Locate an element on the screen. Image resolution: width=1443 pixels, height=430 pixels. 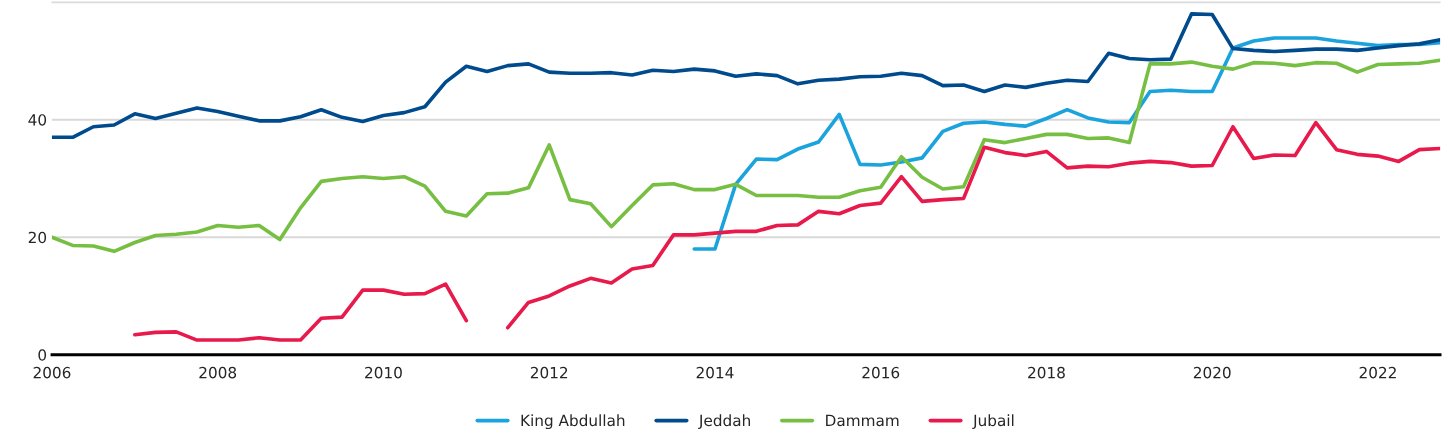
legend-label: Dammam is located at coordinates (862, 420).